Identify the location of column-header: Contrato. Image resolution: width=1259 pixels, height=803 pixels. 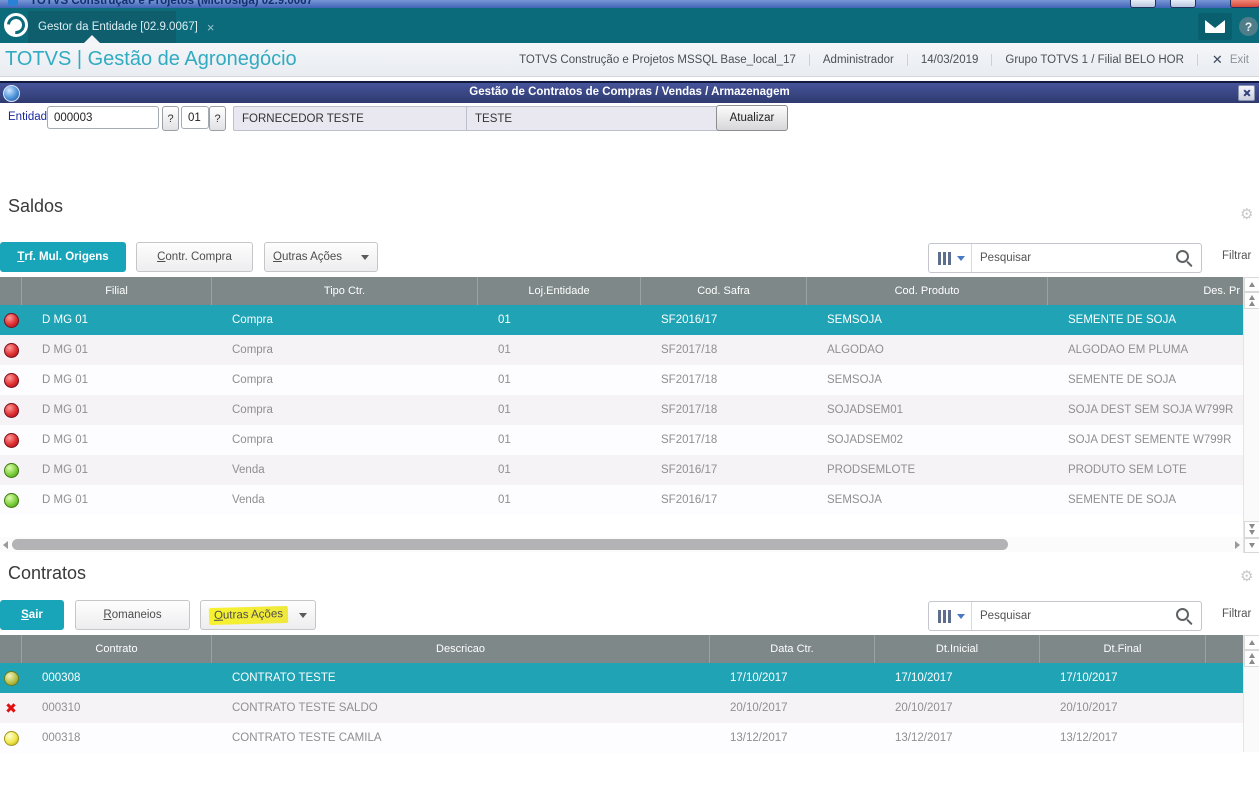
(117, 649).